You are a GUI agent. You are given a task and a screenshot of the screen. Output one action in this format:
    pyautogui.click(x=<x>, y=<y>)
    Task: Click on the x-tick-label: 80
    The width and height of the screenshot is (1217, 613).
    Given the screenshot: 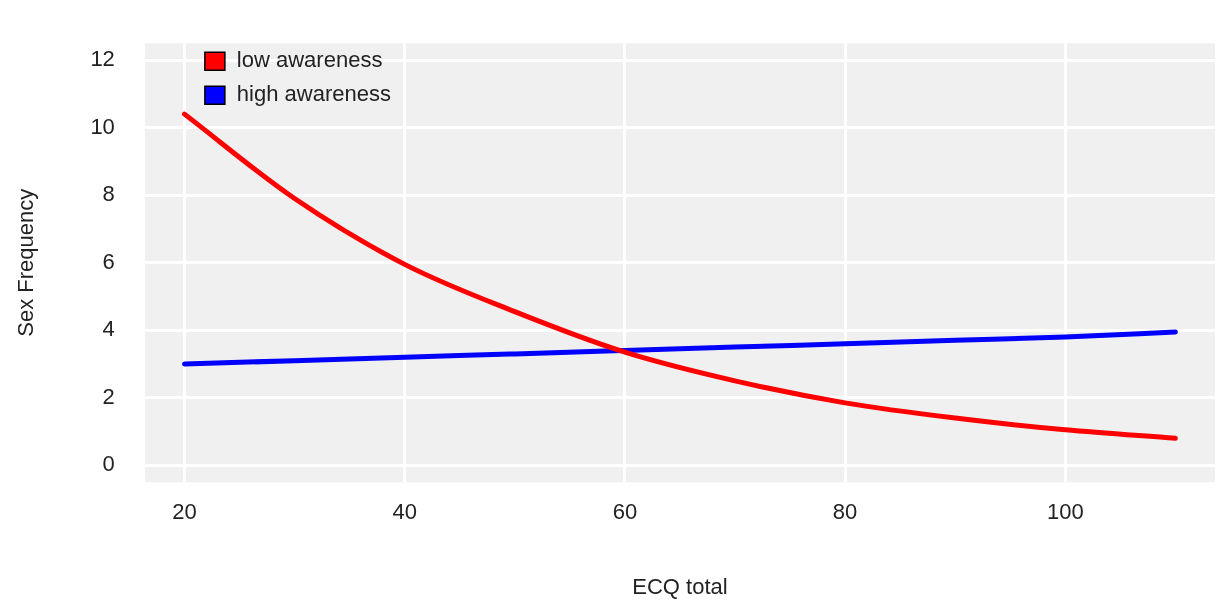 What is the action you would take?
    pyautogui.click(x=845, y=512)
    